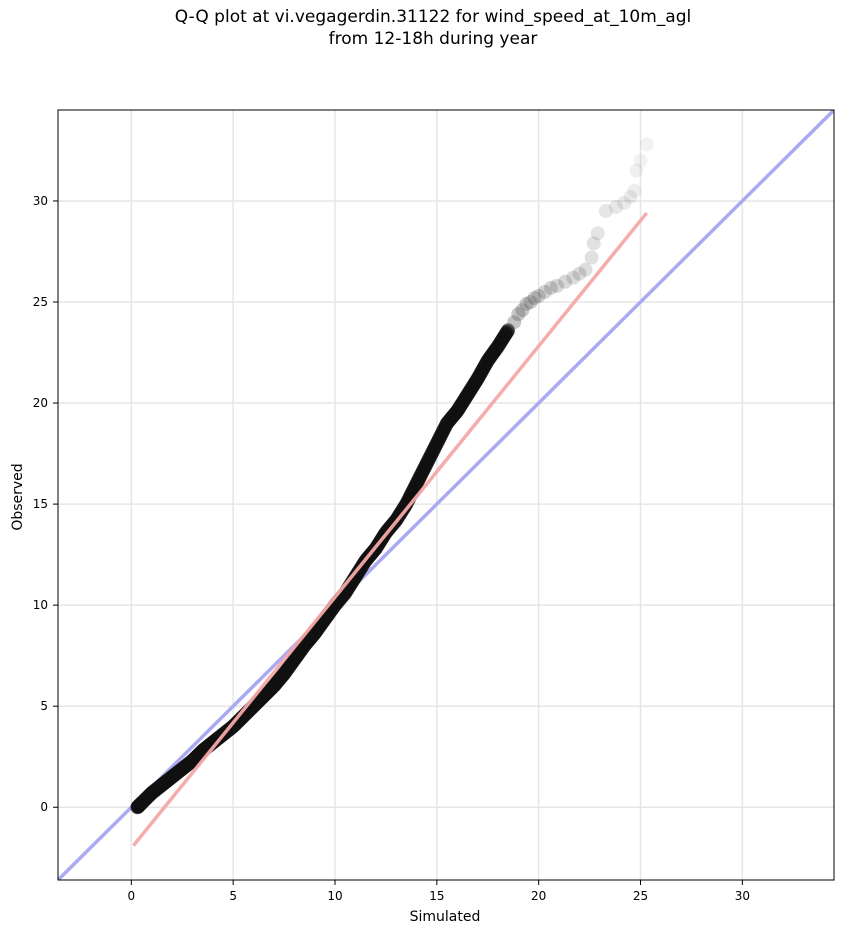  What do you see at coordinates (445, 917) in the screenshot?
I see `x-axis-label: Simulated` at bounding box center [445, 917].